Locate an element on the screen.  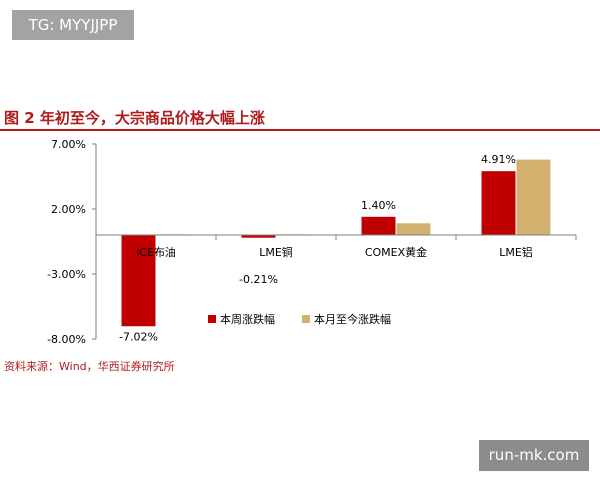
y-tick-label: 2.00% is located at coordinates (68, 209).